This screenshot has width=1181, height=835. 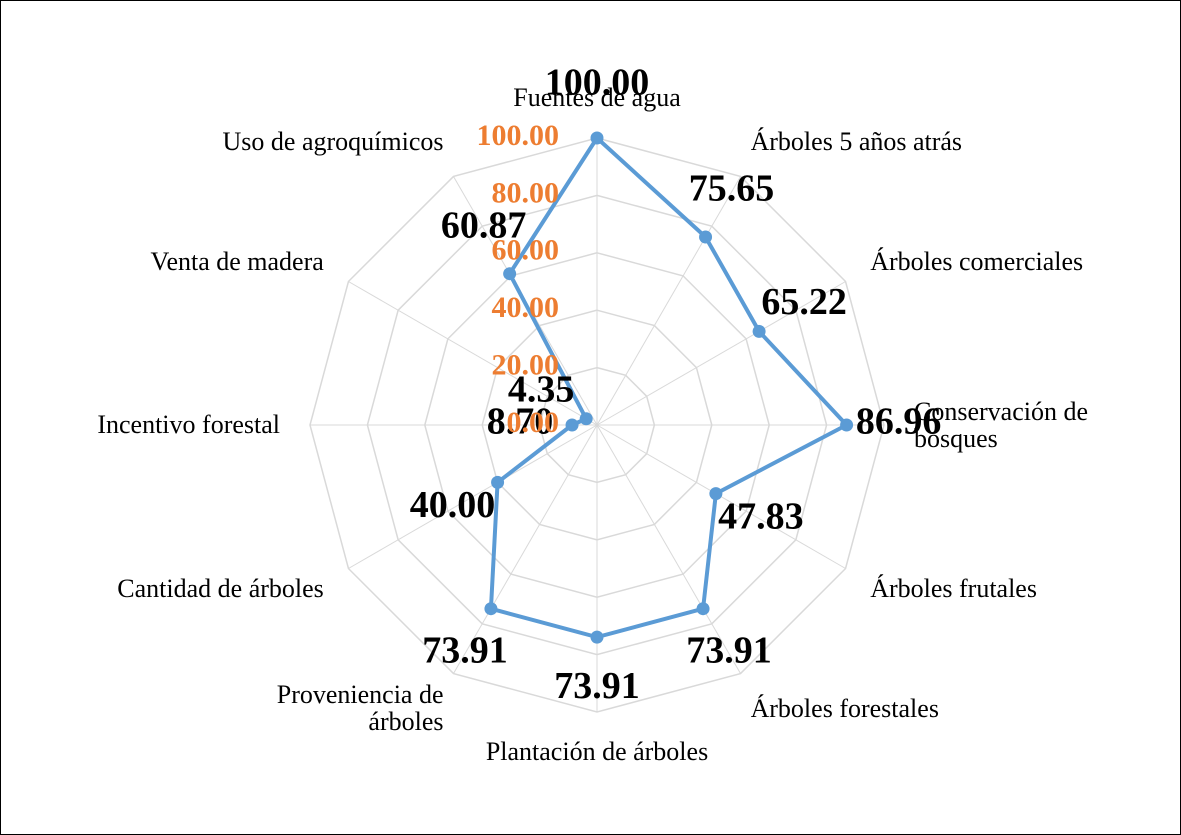 What do you see at coordinates (804, 302) in the screenshot?
I see `data-label: 65.22` at bounding box center [804, 302].